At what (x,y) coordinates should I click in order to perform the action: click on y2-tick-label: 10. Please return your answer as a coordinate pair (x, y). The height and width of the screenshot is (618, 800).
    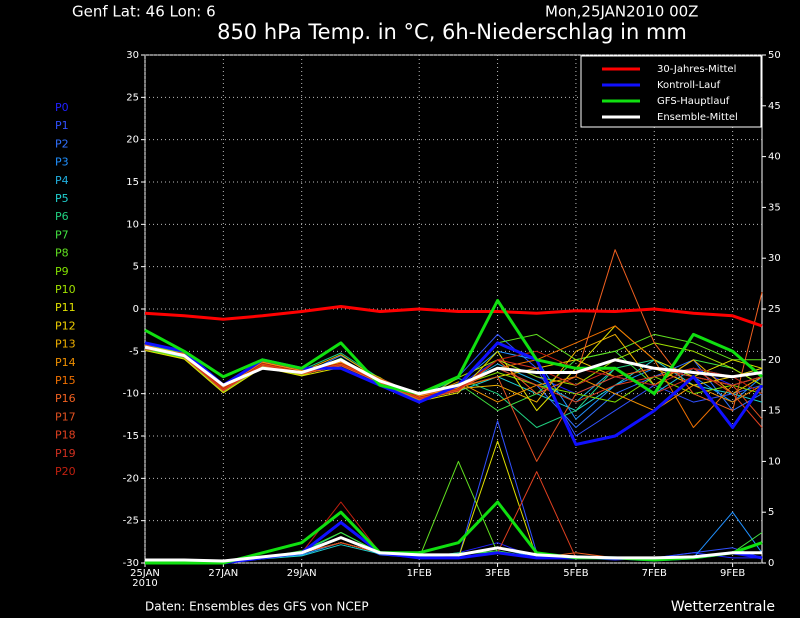
    Looking at the image, I should click on (774, 461).